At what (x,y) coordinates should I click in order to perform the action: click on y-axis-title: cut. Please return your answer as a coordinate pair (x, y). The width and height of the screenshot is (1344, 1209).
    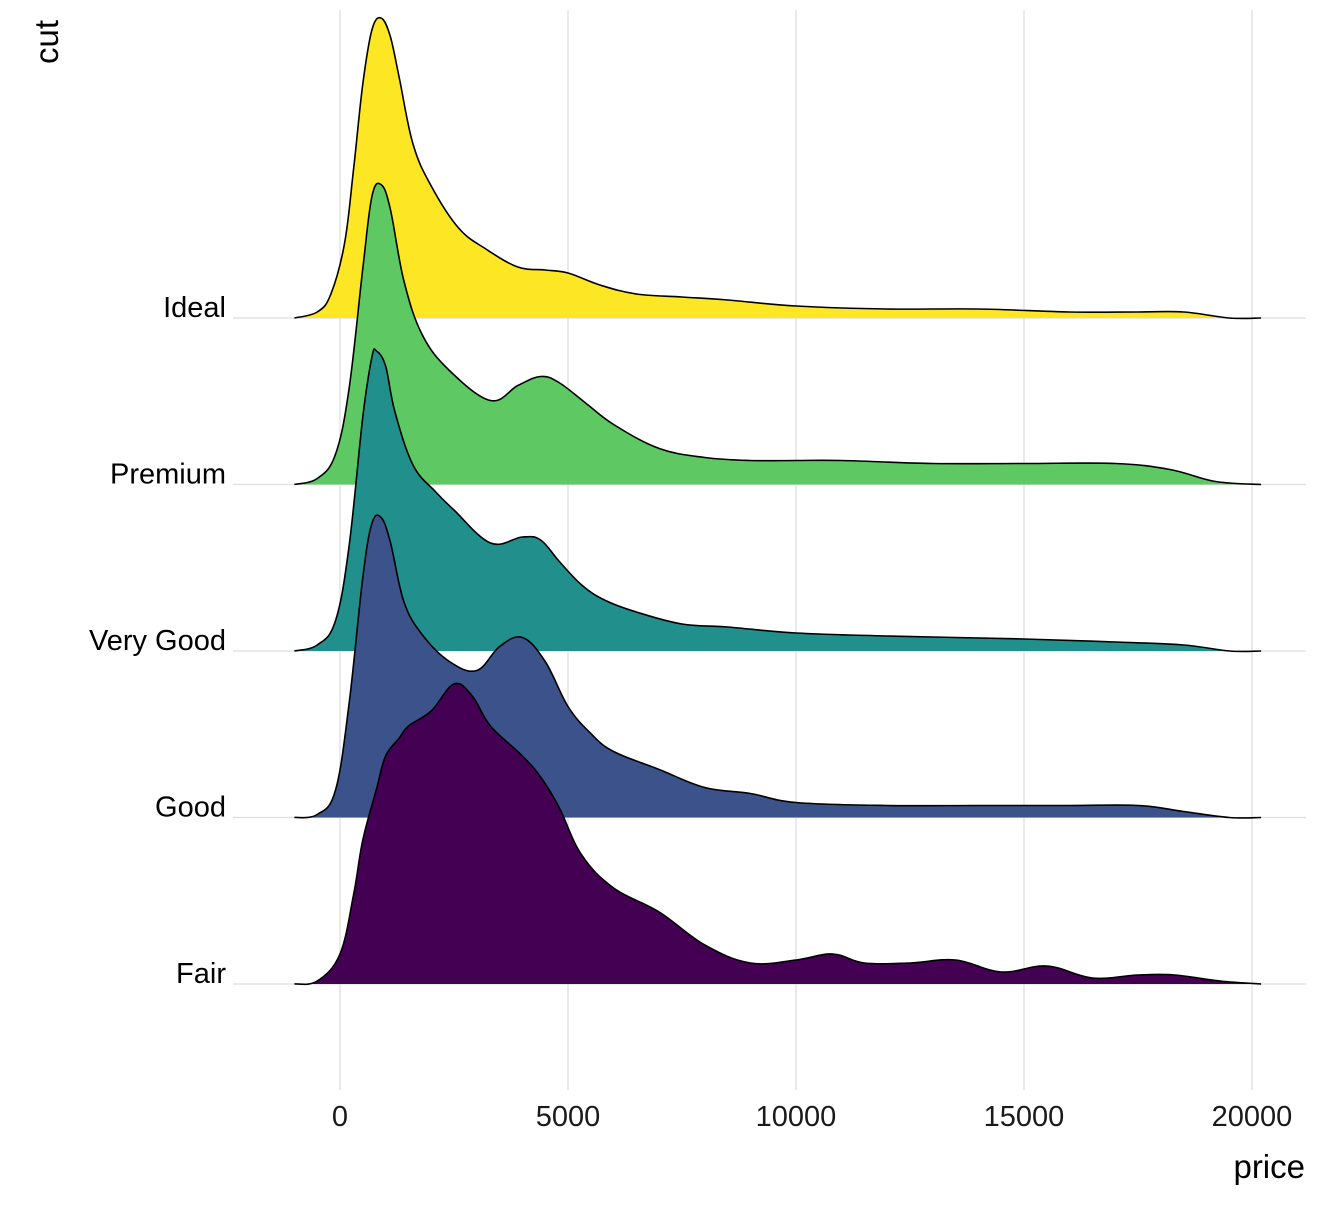
    Looking at the image, I should click on (46, 42).